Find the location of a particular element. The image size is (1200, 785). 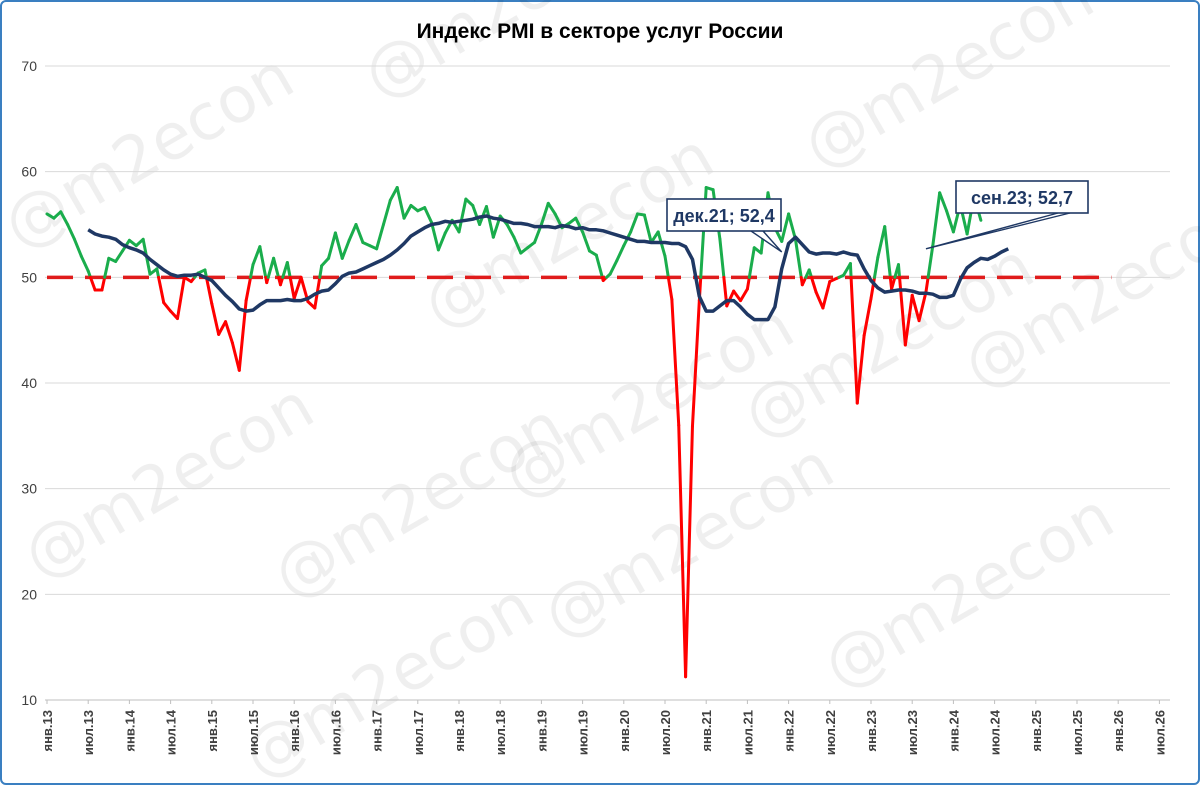

x-tick-label: янв.16 is located at coordinates (294, 731).